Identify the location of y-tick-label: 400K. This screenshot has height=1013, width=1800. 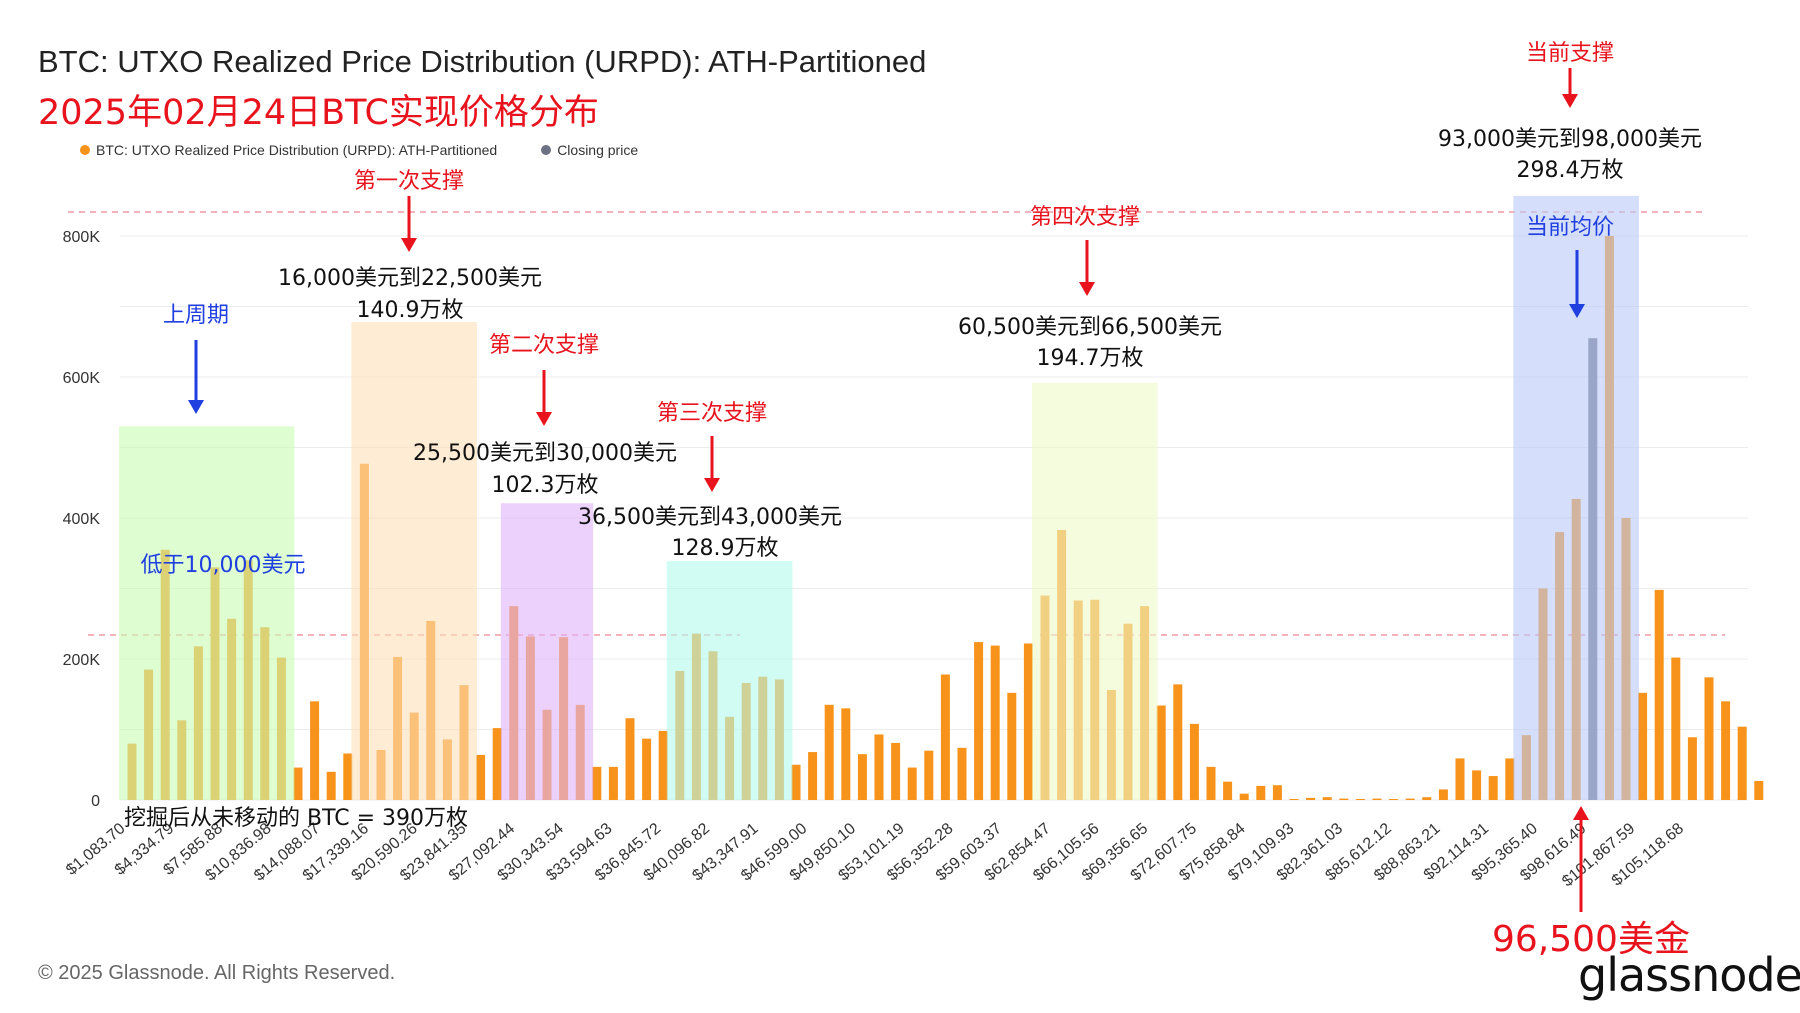
(82, 519).